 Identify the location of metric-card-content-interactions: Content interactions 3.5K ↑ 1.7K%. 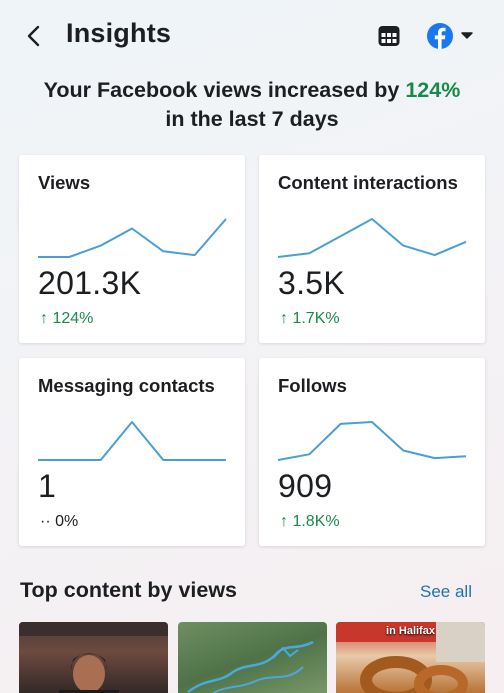
(372, 249).